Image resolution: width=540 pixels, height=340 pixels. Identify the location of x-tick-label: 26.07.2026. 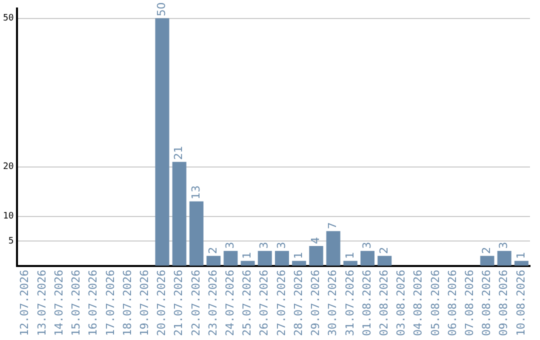
(264, 303).